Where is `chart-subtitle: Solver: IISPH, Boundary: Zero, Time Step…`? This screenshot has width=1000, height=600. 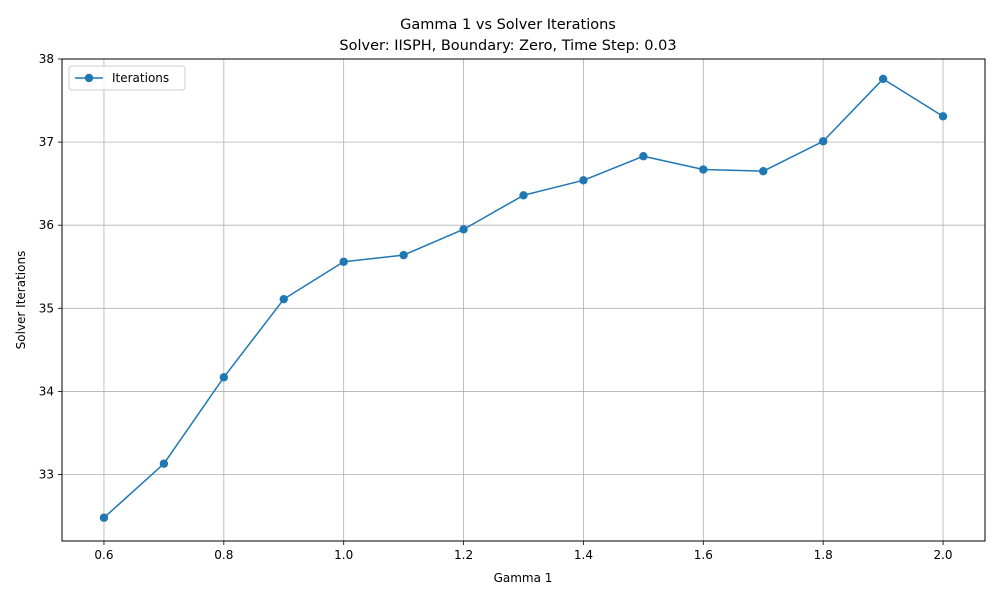 chart-subtitle: Solver: IISPH, Boundary: Zero, Time Step… is located at coordinates (507, 46).